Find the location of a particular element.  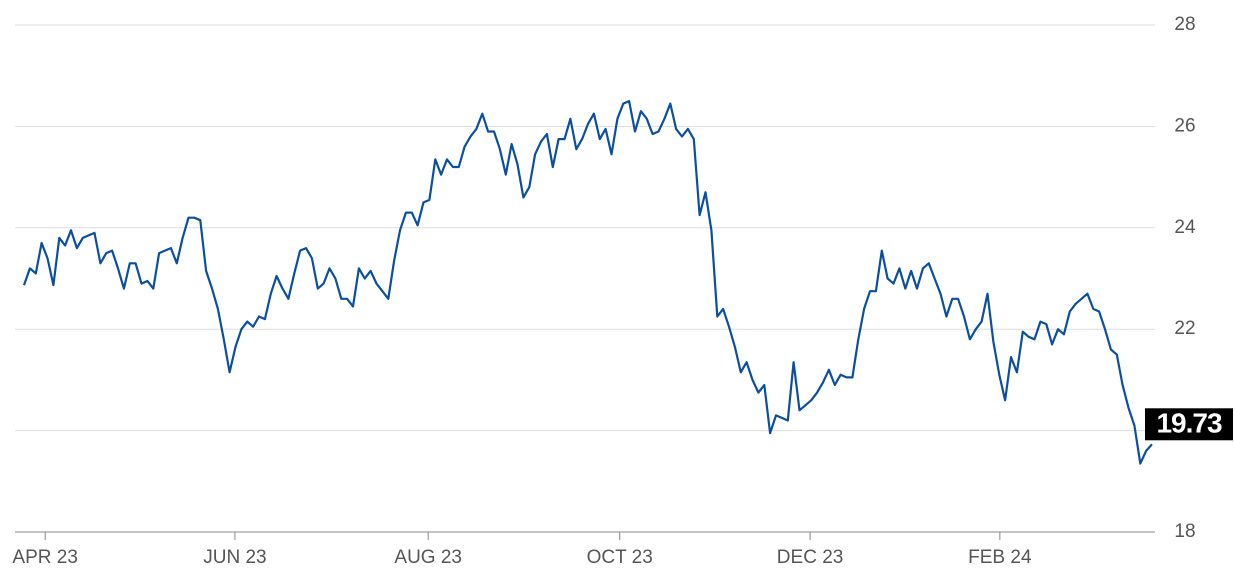

x-tick-label: OCT 23 is located at coordinates (620, 557).